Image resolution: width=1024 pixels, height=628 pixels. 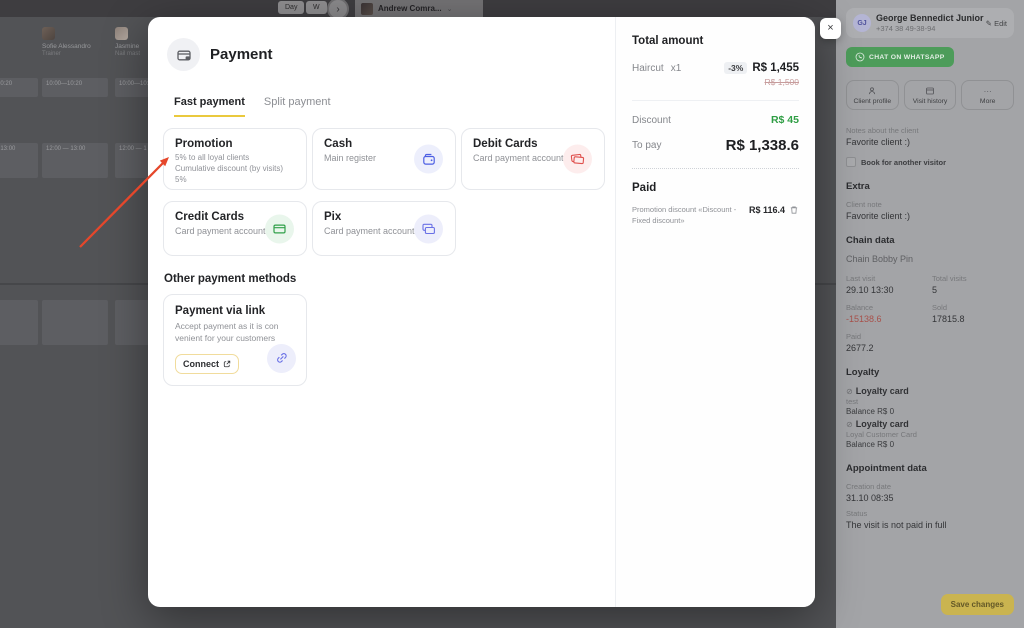 What do you see at coordinates (904, 162) in the screenshot?
I see `checkbox-label: Book for another visitor` at bounding box center [904, 162].